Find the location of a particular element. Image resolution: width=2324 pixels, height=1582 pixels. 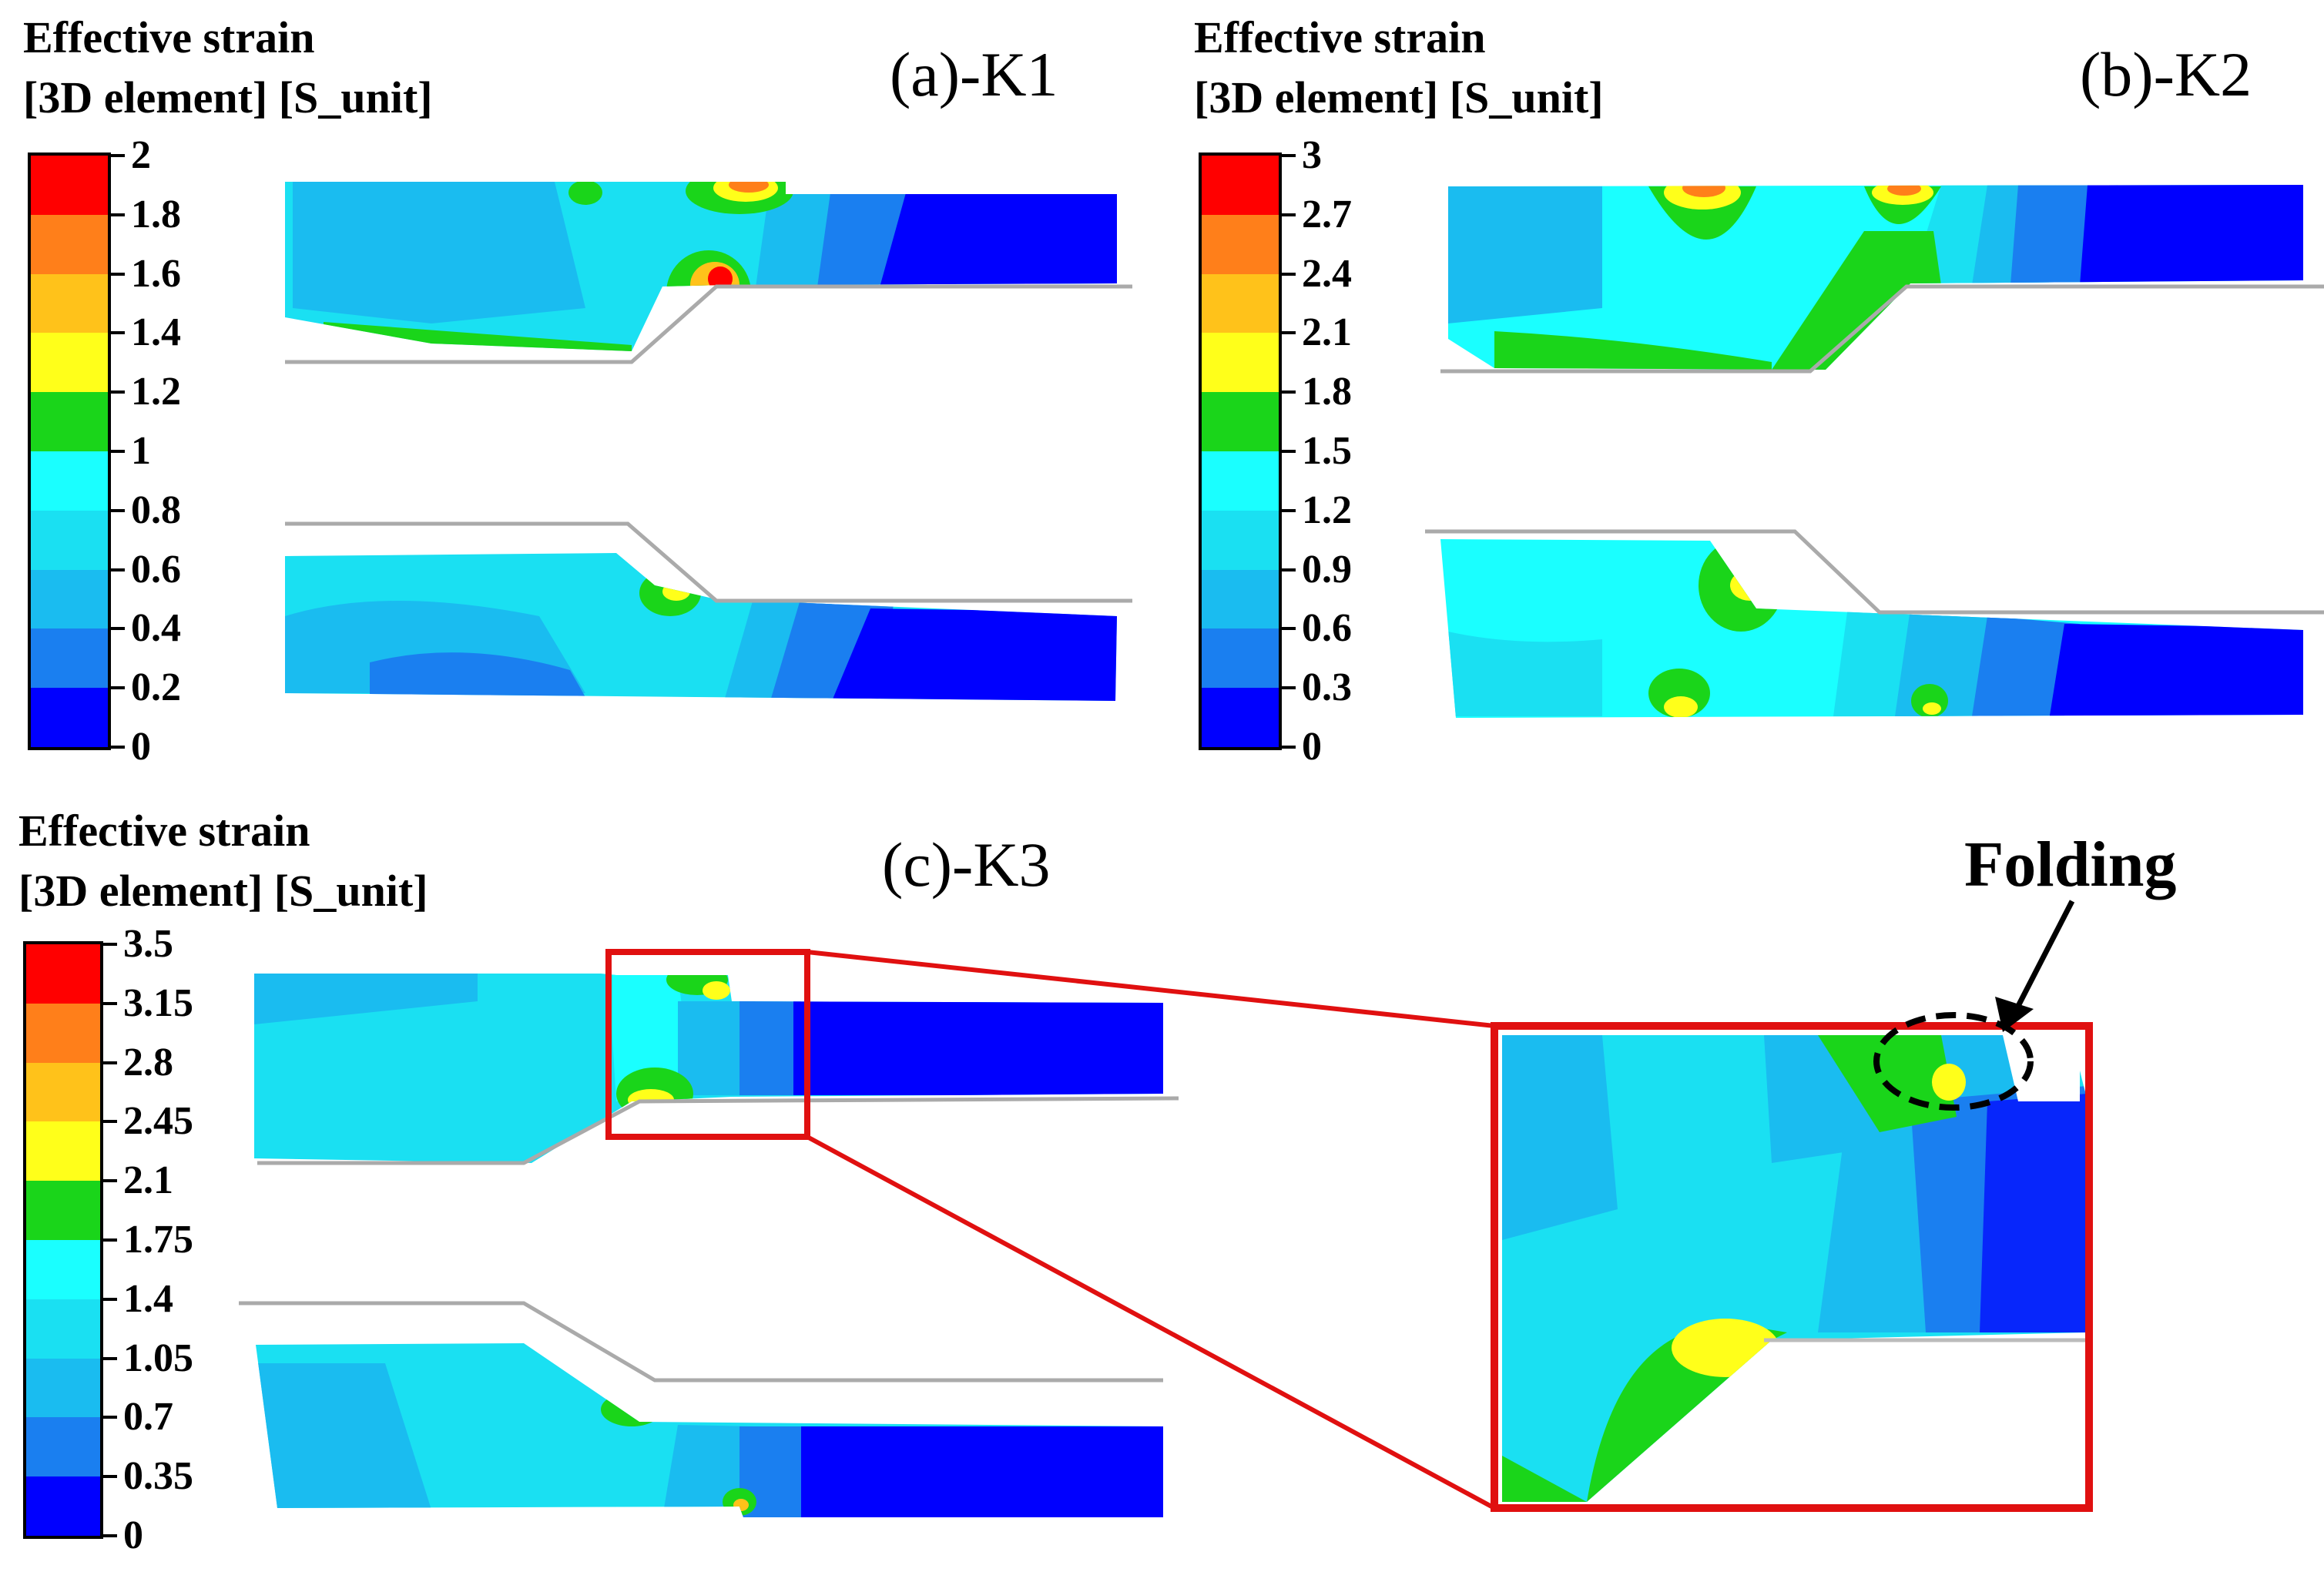

zoom-connector-top is located at coordinates (1151, 989).